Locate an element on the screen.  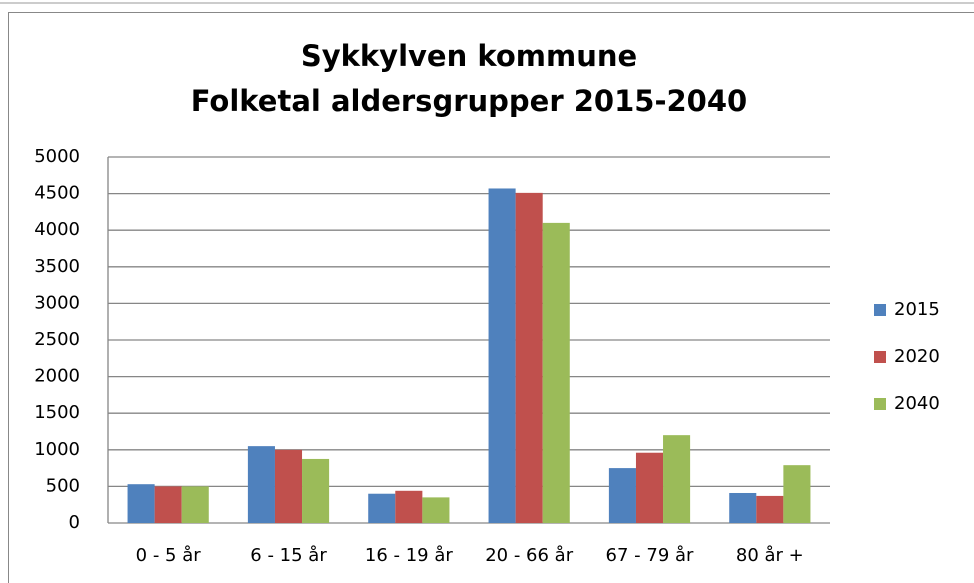
x-tick-label: 6 - 15 år is located at coordinates (288, 555).